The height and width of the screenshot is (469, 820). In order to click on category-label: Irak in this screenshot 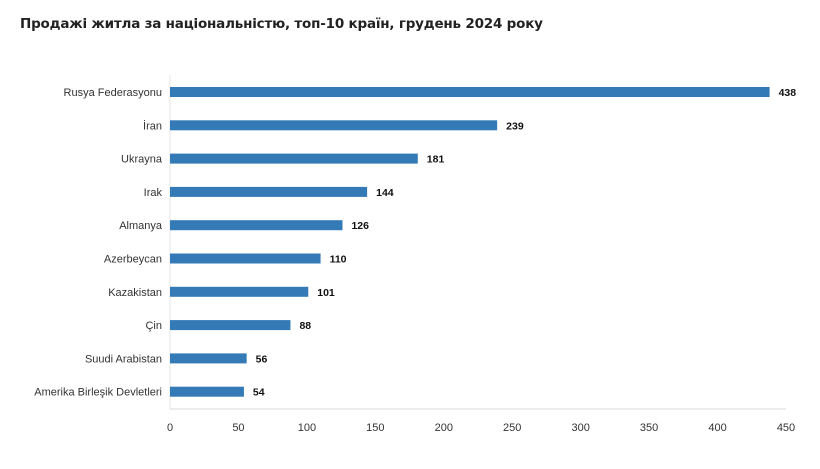, I will do `click(153, 193)`.